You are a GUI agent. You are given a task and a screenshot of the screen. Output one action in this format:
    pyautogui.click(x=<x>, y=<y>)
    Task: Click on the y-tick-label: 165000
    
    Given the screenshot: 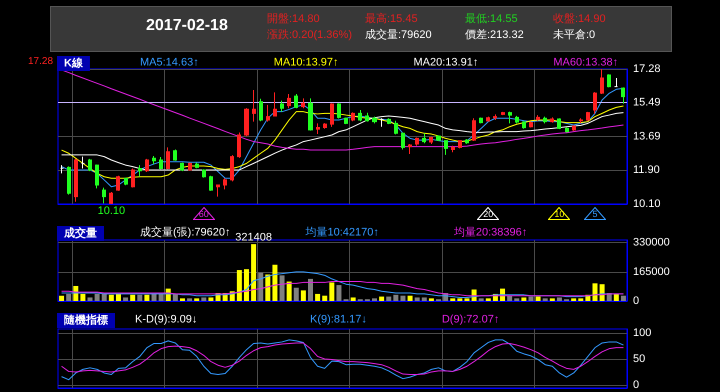 What is the action you would take?
    pyautogui.click(x=651, y=272)
    